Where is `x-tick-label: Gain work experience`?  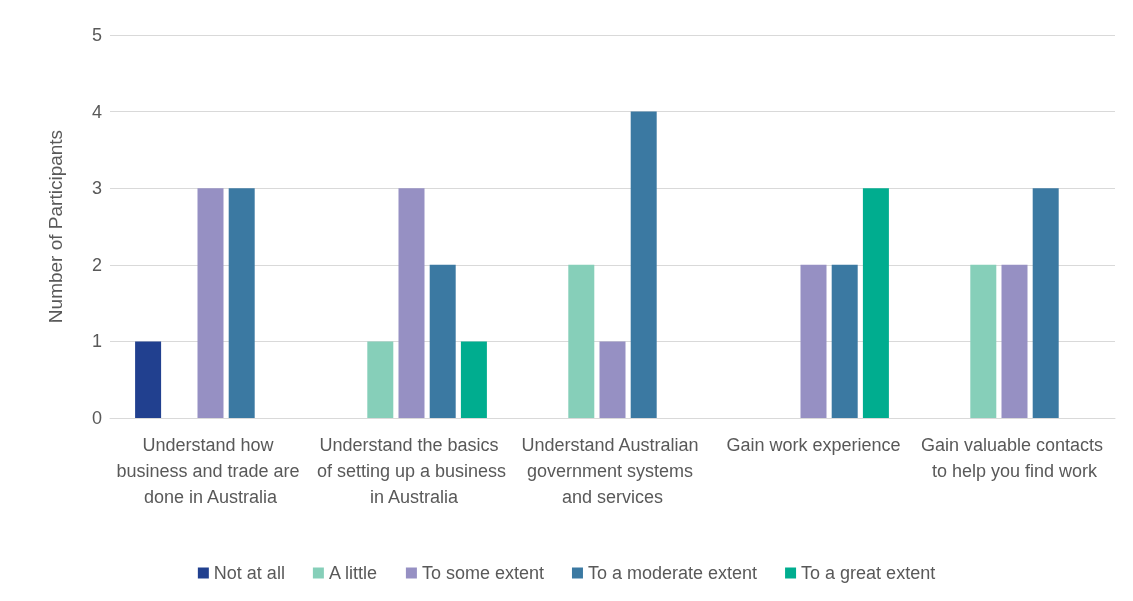
x-tick-label: Gain work experience is located at coordinates (813, 445).